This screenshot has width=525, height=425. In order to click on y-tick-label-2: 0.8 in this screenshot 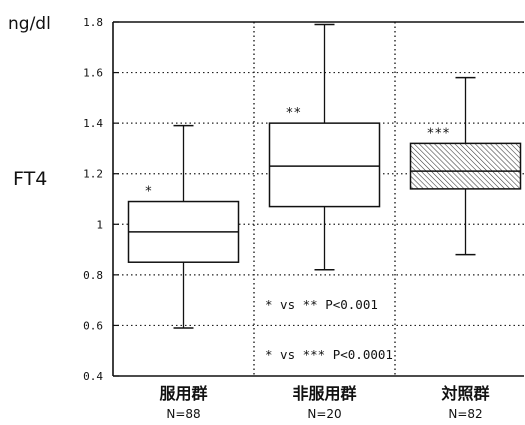, I will do `click(93, 275)`.